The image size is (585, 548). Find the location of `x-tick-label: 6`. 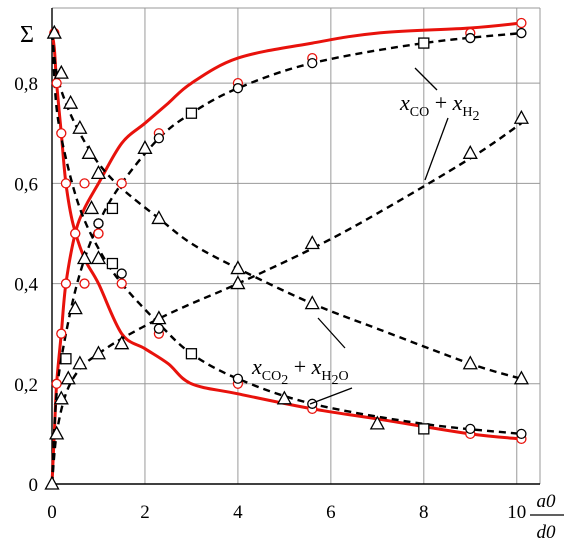

x-tick-label: 6 is located at coordinates (331, 512).